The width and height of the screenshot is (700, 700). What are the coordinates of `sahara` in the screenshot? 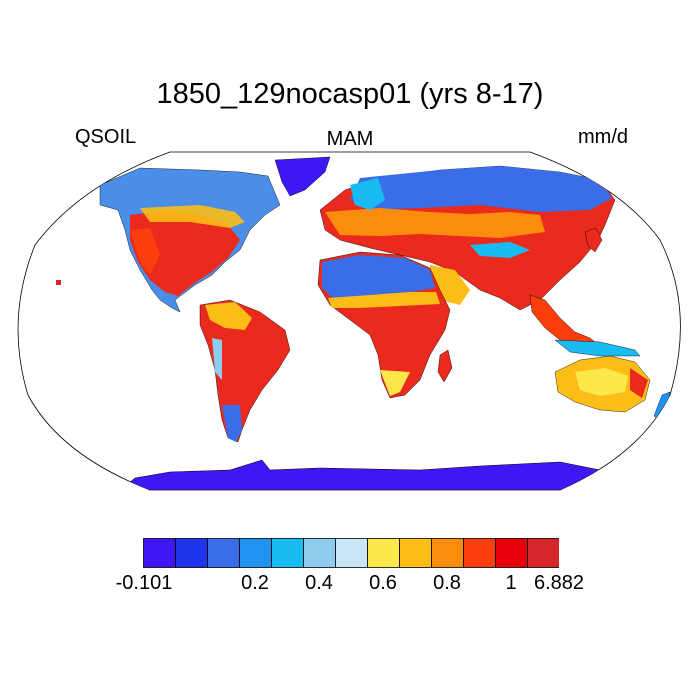 It's located at (378, 277).